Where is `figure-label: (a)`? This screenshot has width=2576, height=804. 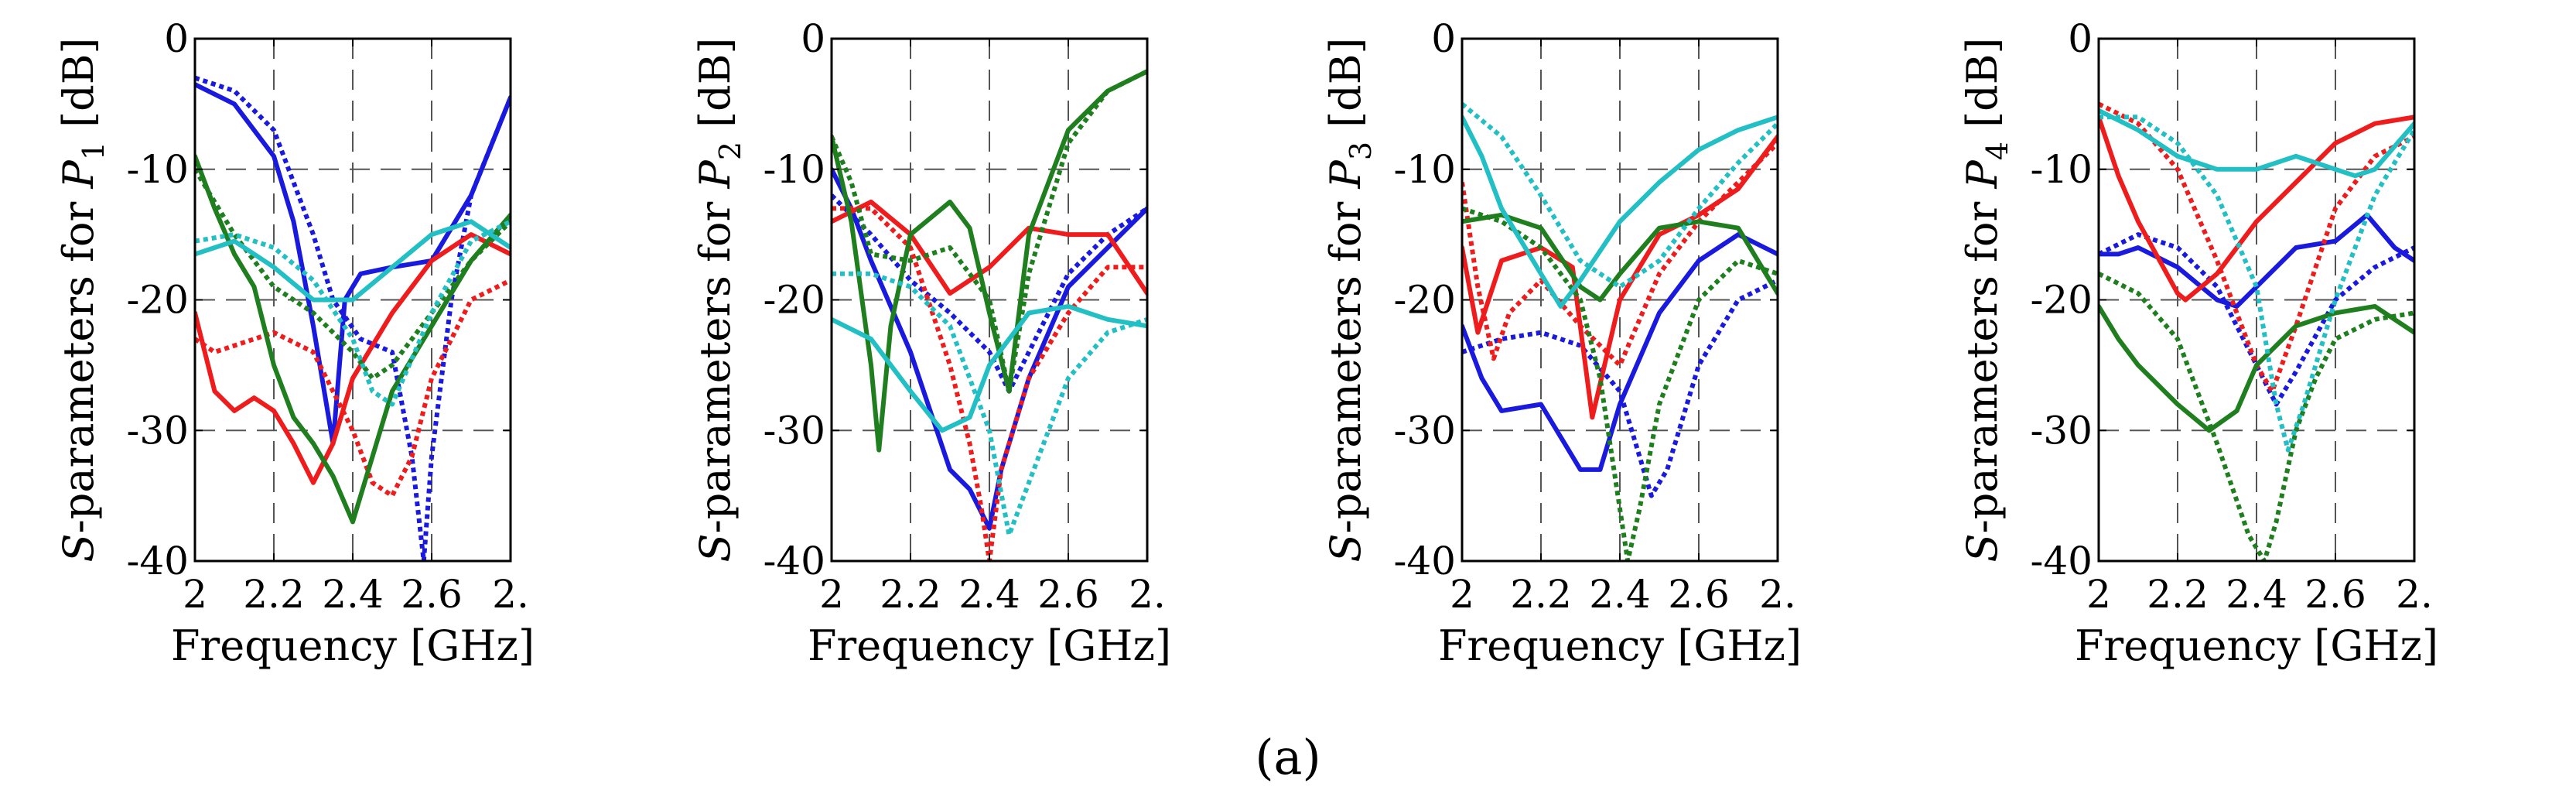 figure-label: (a) is located at coordinates (1287, 757).